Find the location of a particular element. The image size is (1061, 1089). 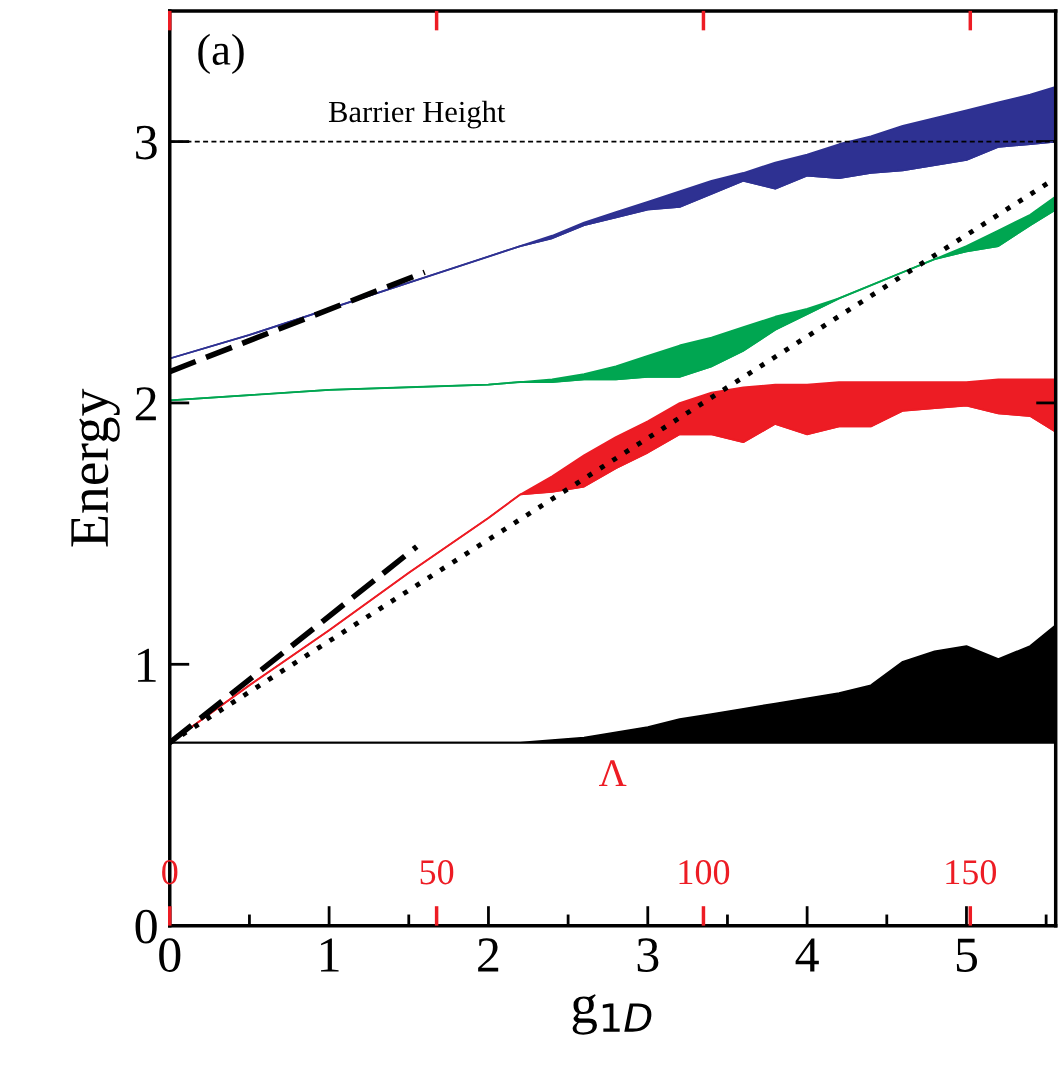

y-tick-label: 2 is located at coordinates (145, 404).